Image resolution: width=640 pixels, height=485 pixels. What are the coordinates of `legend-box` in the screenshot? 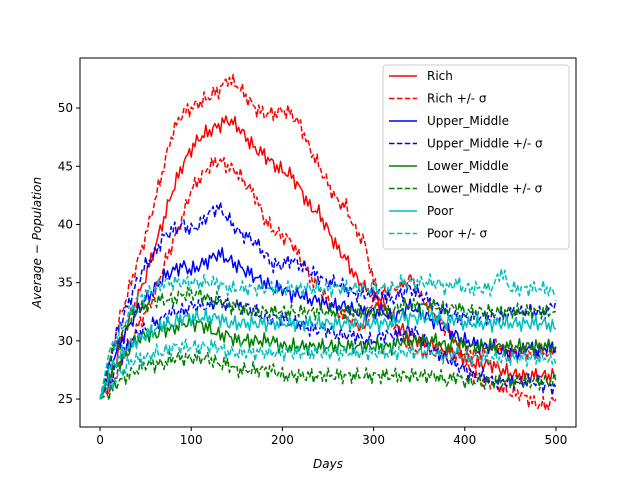 It's located at (476, 157).